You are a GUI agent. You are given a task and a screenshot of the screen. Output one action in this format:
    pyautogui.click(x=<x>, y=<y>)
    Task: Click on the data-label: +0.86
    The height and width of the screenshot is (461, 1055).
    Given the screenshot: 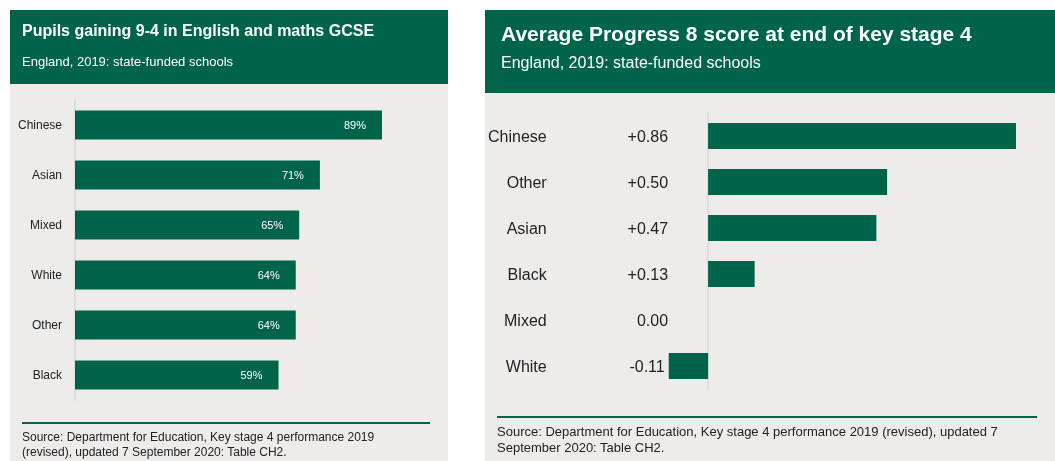 What is the action you would take?
    pyautogui.click(x=648, y=136)
    